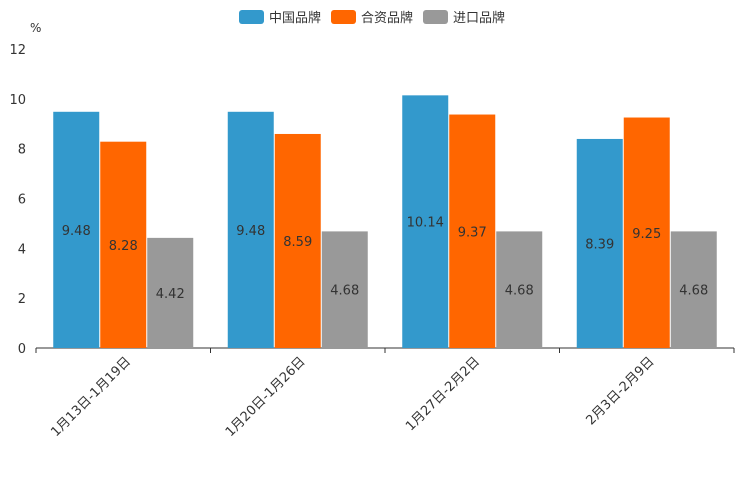 Image resolution: width=744 pixels, height=496 pixels. I want to click on legend-label-joint: 合资品牌, so click(386, 18).